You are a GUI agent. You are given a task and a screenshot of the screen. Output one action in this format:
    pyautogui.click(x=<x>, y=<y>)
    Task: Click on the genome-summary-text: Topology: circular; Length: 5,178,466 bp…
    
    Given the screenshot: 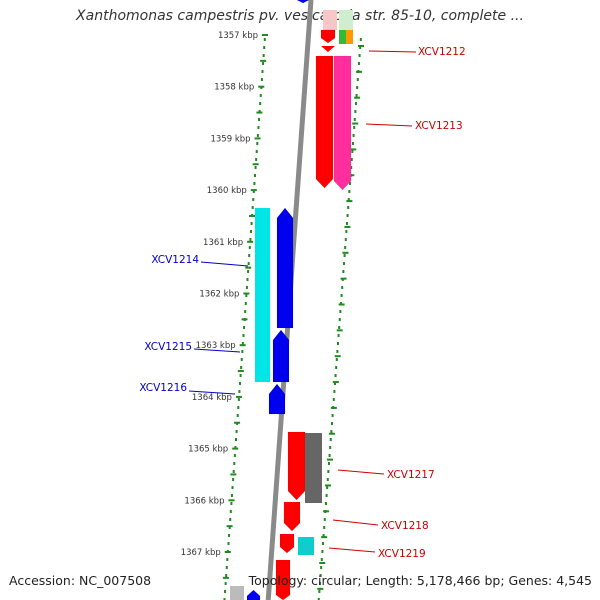 What is the action you would take?
    pyautogui.click(x=420, y=580)
    